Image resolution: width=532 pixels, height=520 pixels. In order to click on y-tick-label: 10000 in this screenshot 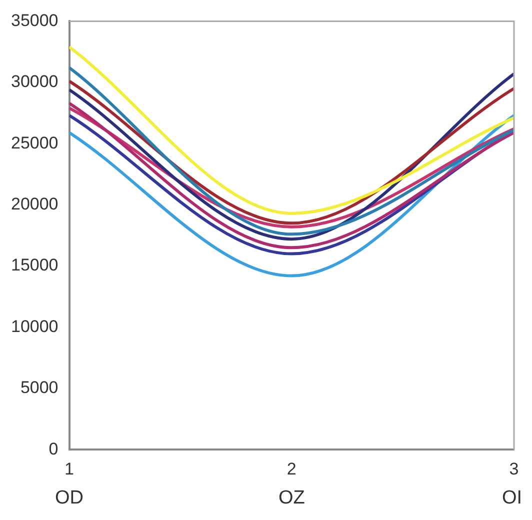, I will do `click(34, 326)`.